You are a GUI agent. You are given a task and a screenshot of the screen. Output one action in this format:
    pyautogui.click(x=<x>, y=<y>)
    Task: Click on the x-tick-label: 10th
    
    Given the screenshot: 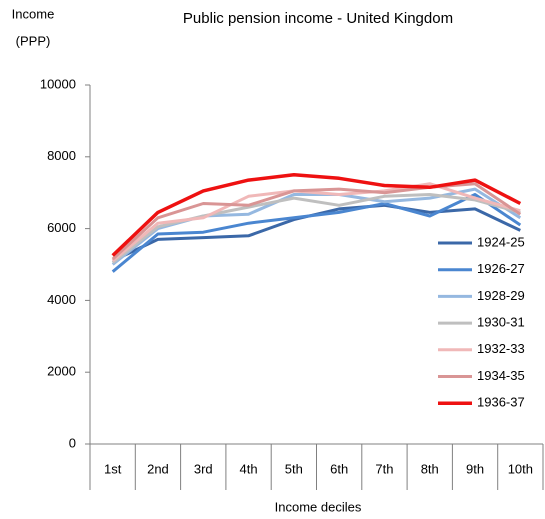 What is the action you would take?
    pyautogui.click(x=520, y=468)
    